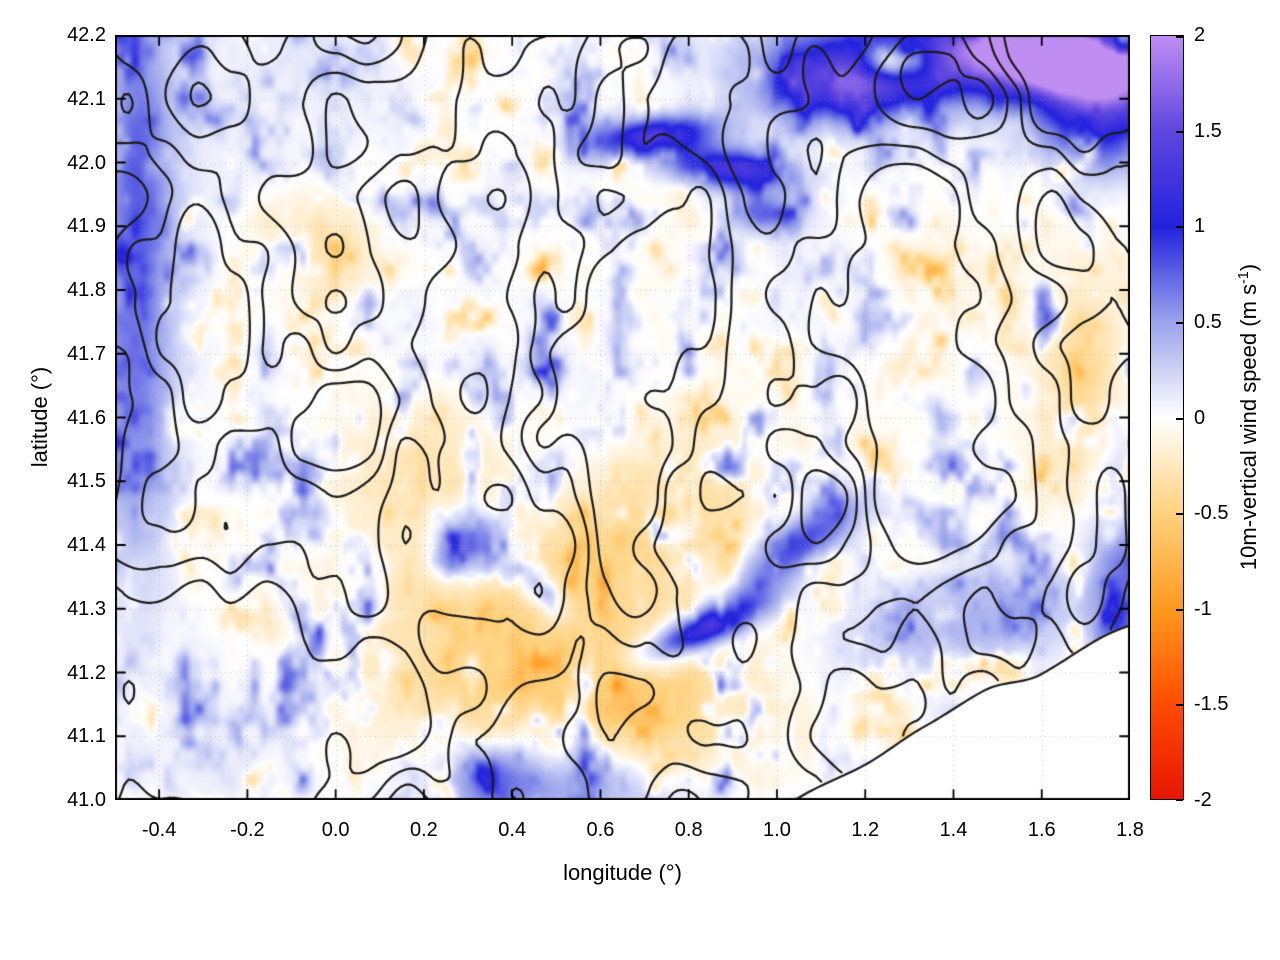 The width and height of the screenshot is (1280, 960). What do you see at coordinates (86, 290) in the screenshot?
I see `y-tick-label: 41.8` at bounding box center [86, 290].